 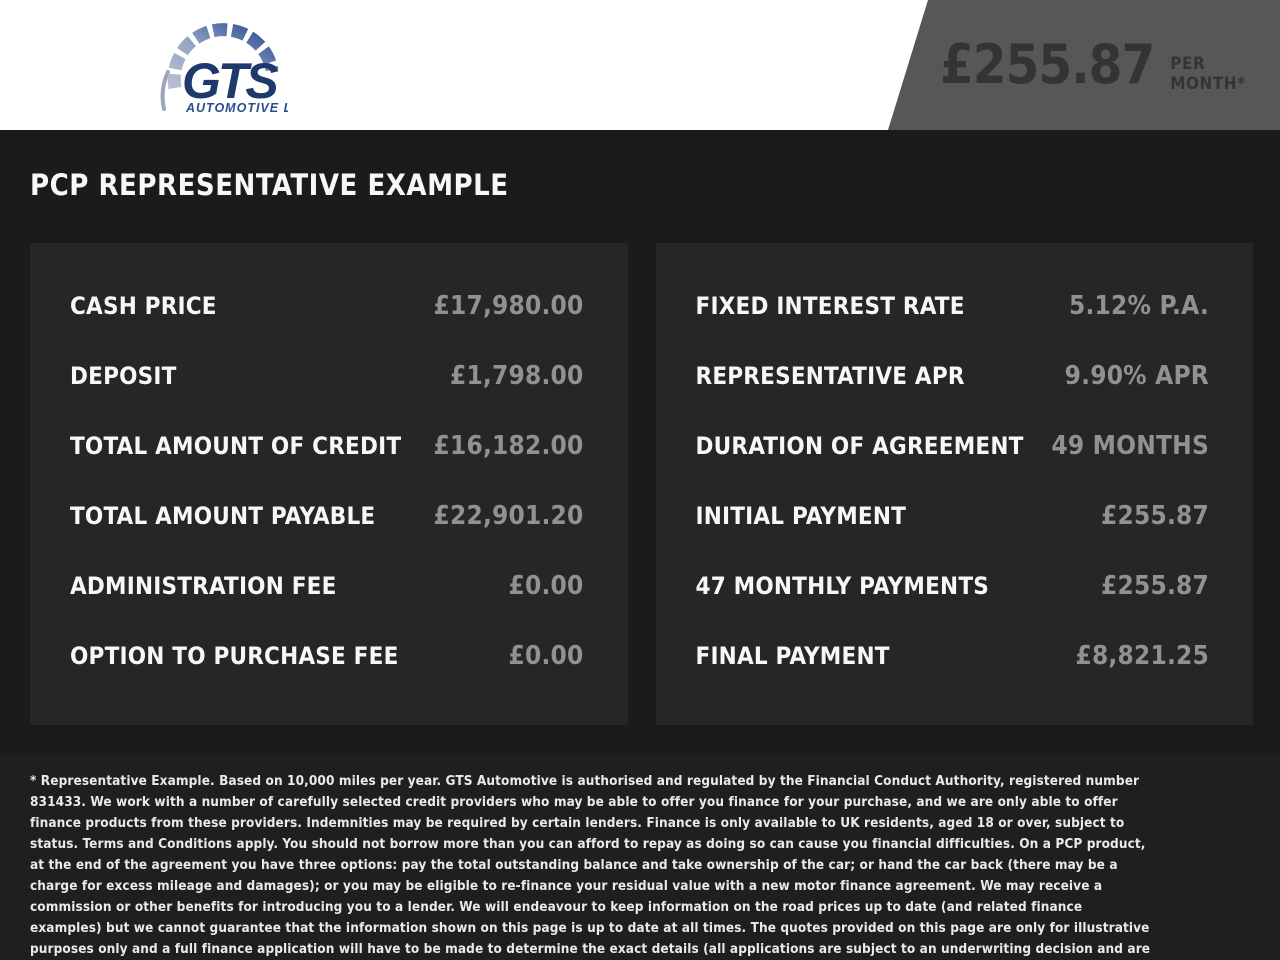 What do you see at coordinates (236, 445) in the screenshot?
I see `row-label: TOTAL AMOUNT OF CREDIT` at bounding box center [236, 445].